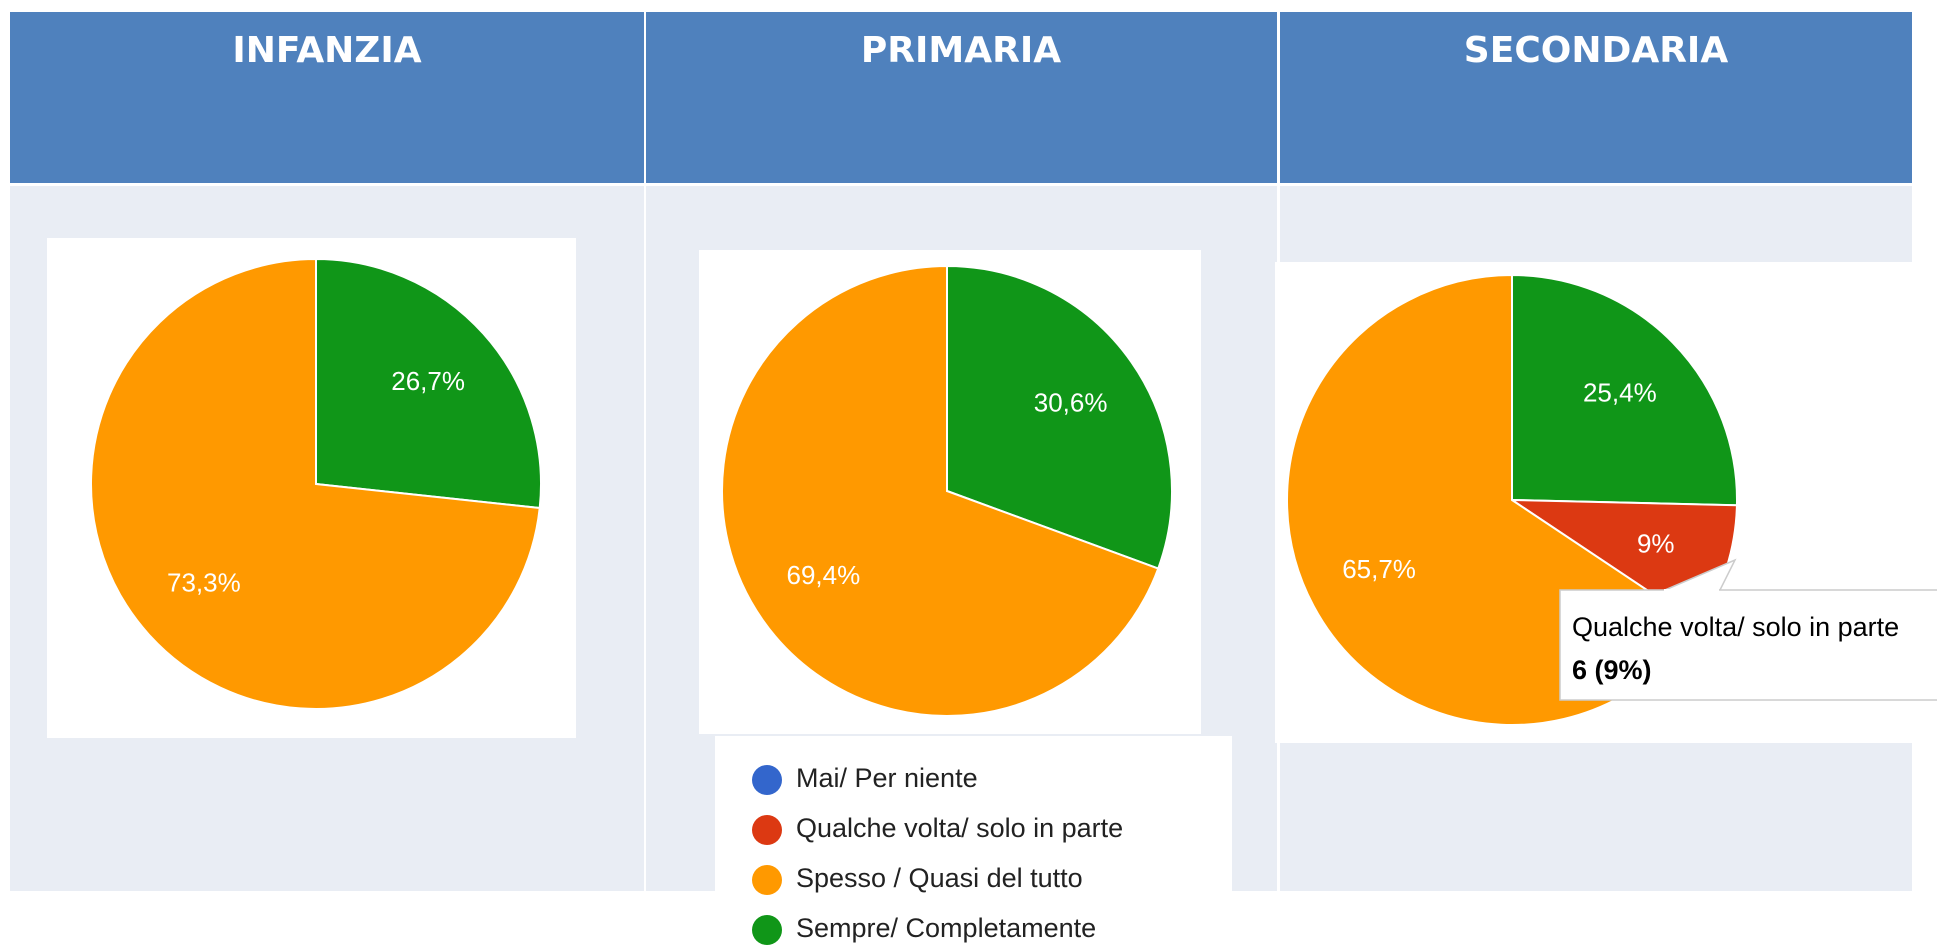 This screenshot has width=1937, height=948. What do you see at coordinates (887, 778) in the screenshot?
I see `legend-label: Mai/ Per niente` at bounding box center [887, 778].